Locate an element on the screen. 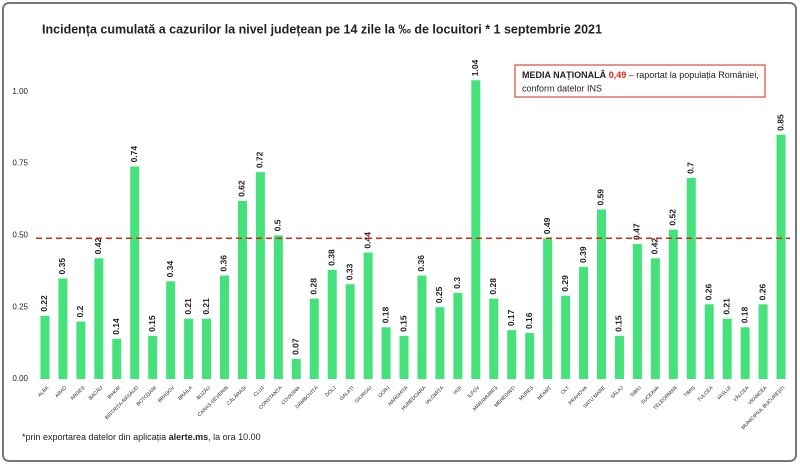  x-tick-label: IAȘI is located at coordinates (457, 390).